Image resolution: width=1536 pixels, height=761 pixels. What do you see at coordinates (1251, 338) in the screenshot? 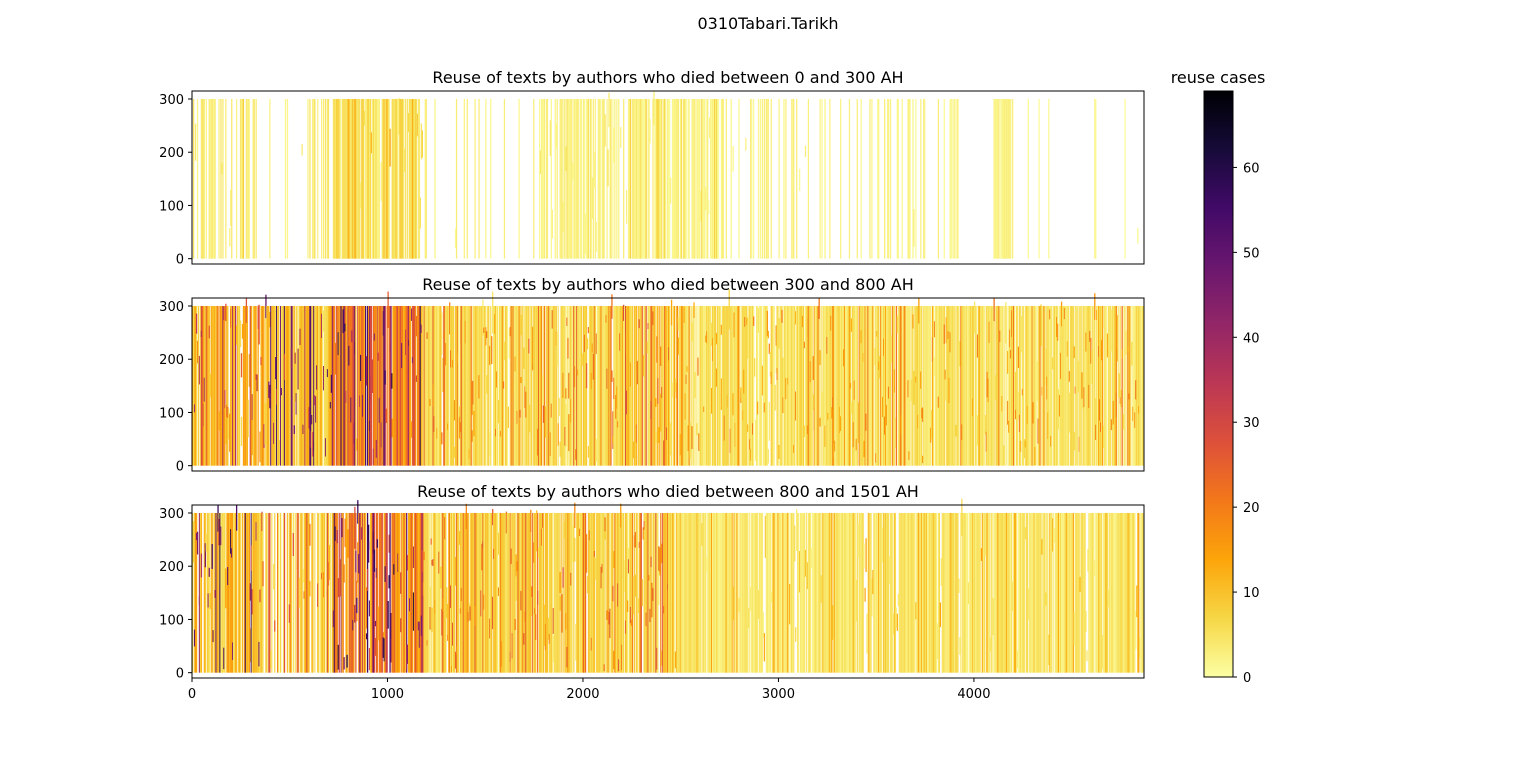
I see `colorbar-tick-label: 40` at bounding box center [1251, 338].